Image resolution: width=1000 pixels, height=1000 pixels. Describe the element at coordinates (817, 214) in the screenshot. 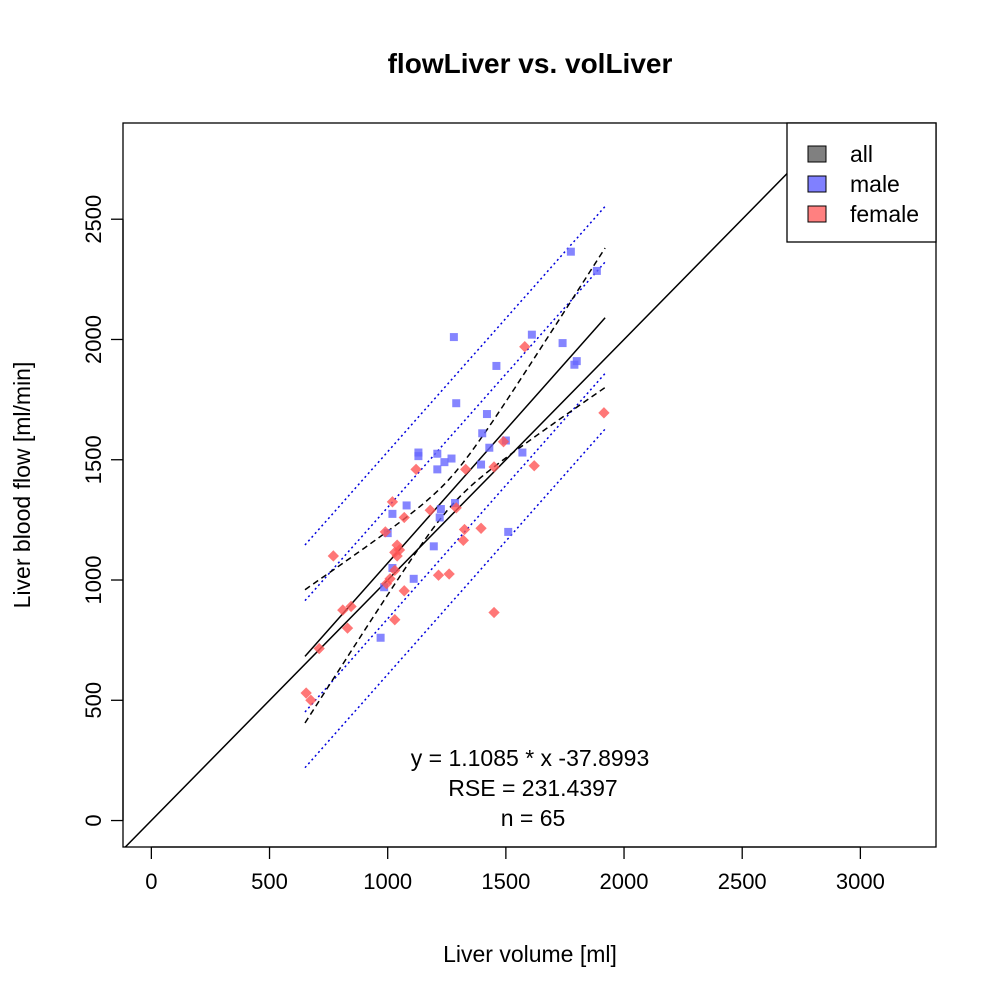

I see `legend-swatch-female` at that location.